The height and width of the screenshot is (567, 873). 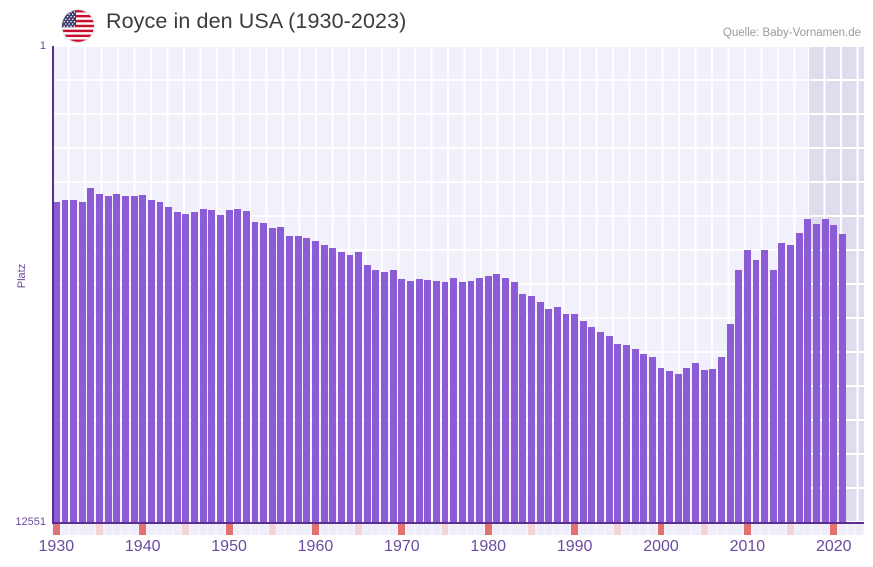 What do you see at coordinates (721, 439) in the screenshot?
I see `bar-2007` at bounding box center [721, 439].